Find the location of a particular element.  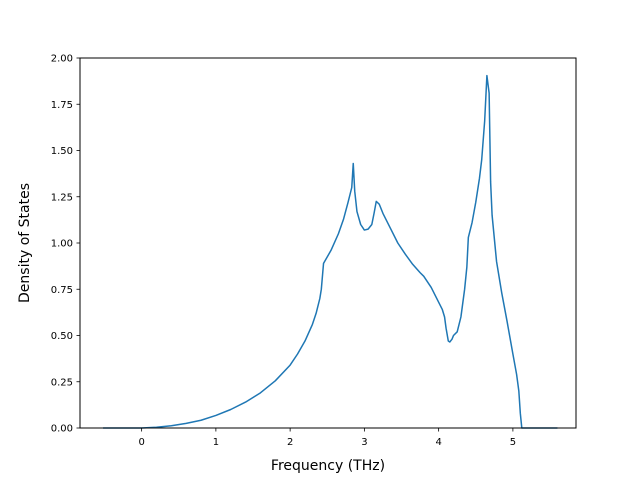

y-tick-label: 1.75 is located at coordinates (62, 105).